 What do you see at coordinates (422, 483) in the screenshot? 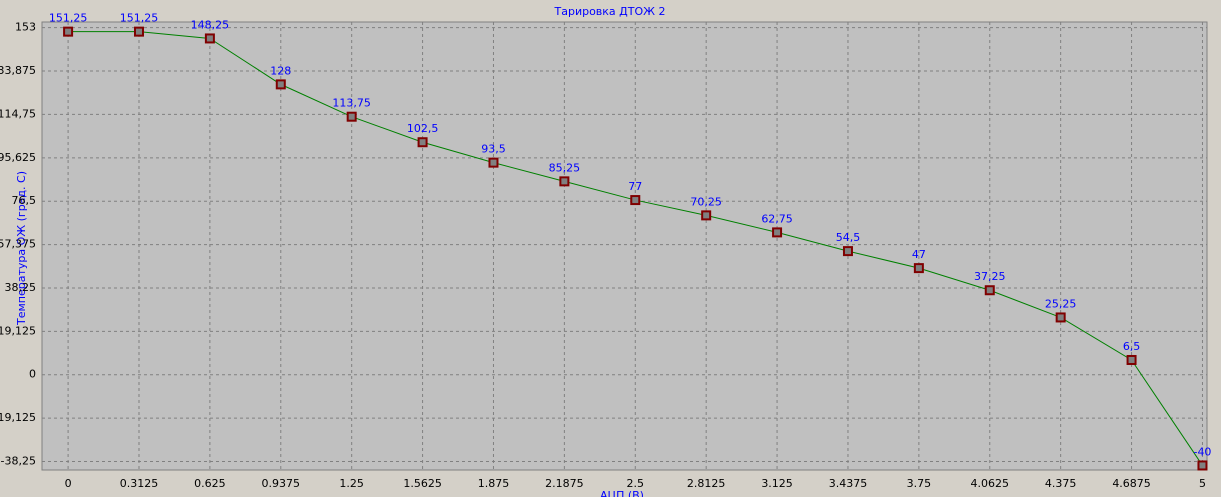
I see `x-tick-label: 1.5625` at bounding box center [422, 483].